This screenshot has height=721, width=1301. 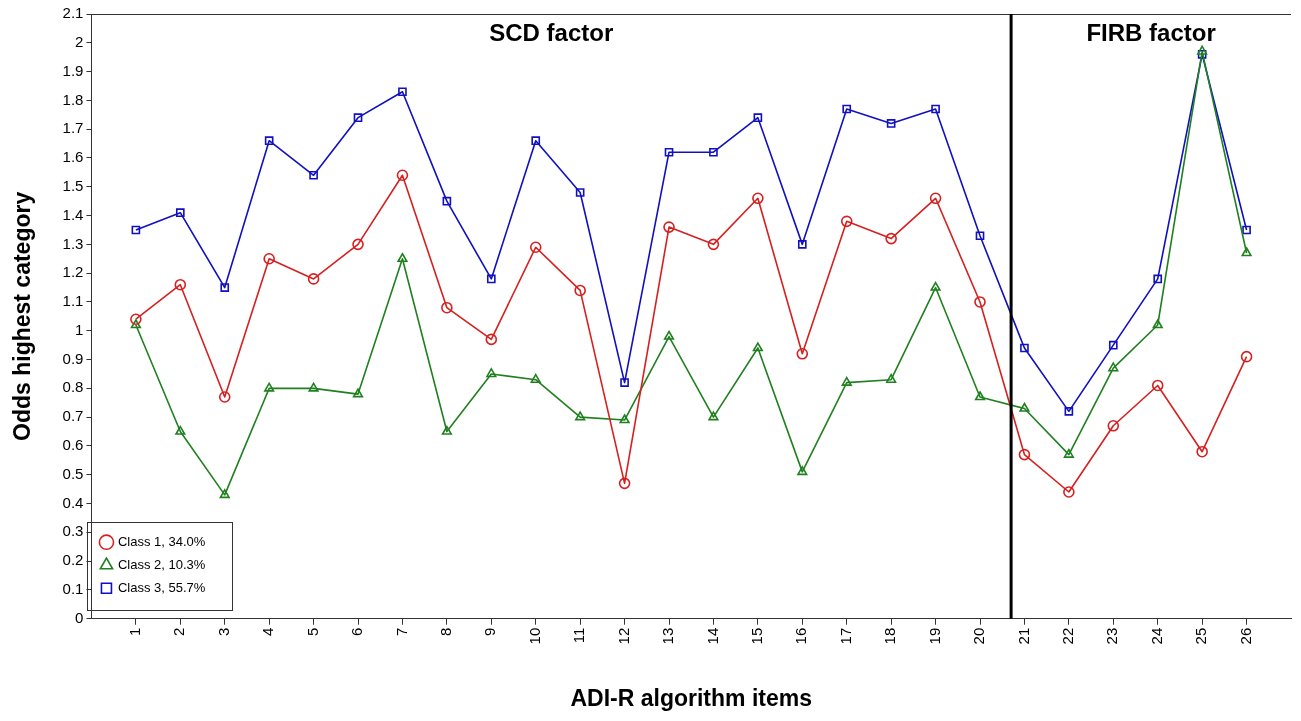 What do you see at coordinates (179, 632) in the screenshot?
I see `x-tick-label: 2` at bounding box center [179, 632].